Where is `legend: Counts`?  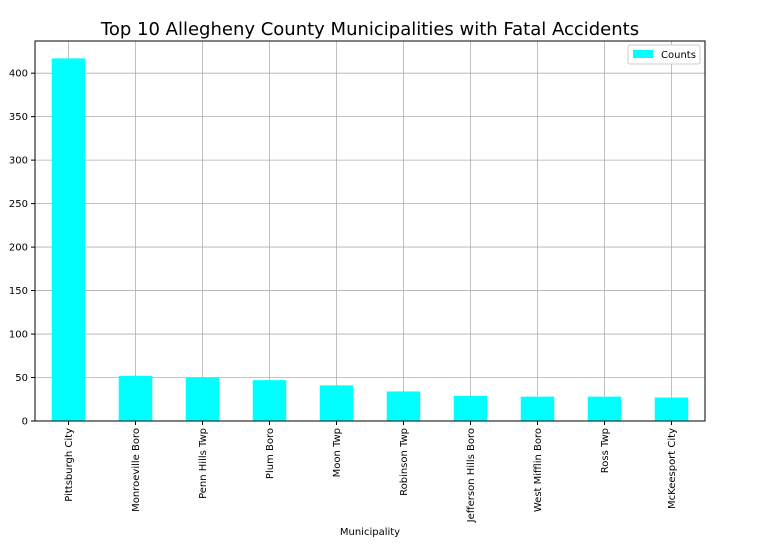
legend: Counts is located at coordinates (664, 54).